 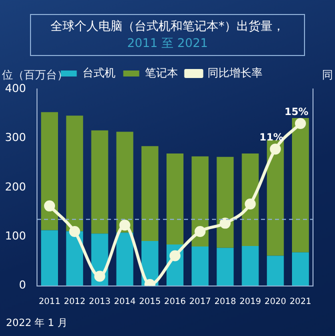 What do you see at coordinates (35, 75) in the screenshot?
I see `y-axis-title: 位（百万台）` at bounding box center [35, 75].